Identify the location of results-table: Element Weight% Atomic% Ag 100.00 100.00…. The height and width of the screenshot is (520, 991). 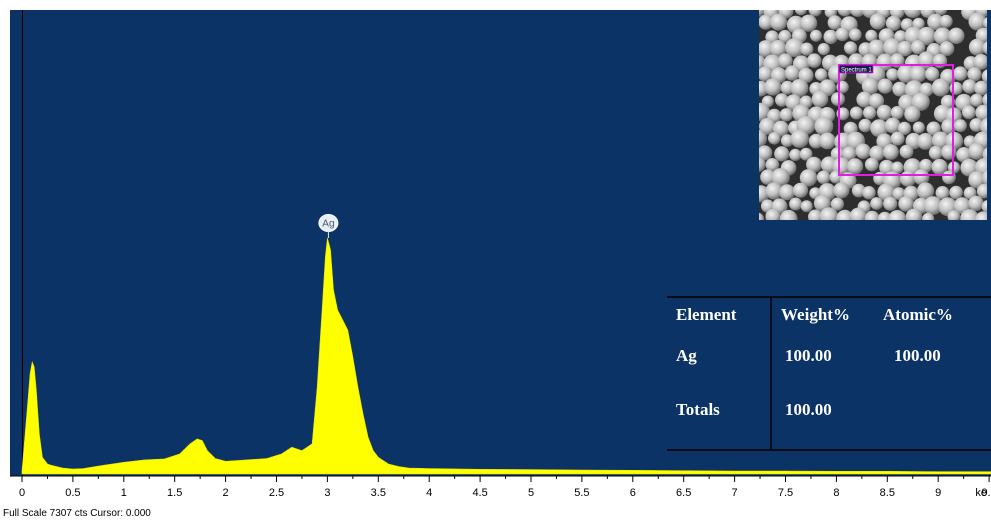
(829, 373).